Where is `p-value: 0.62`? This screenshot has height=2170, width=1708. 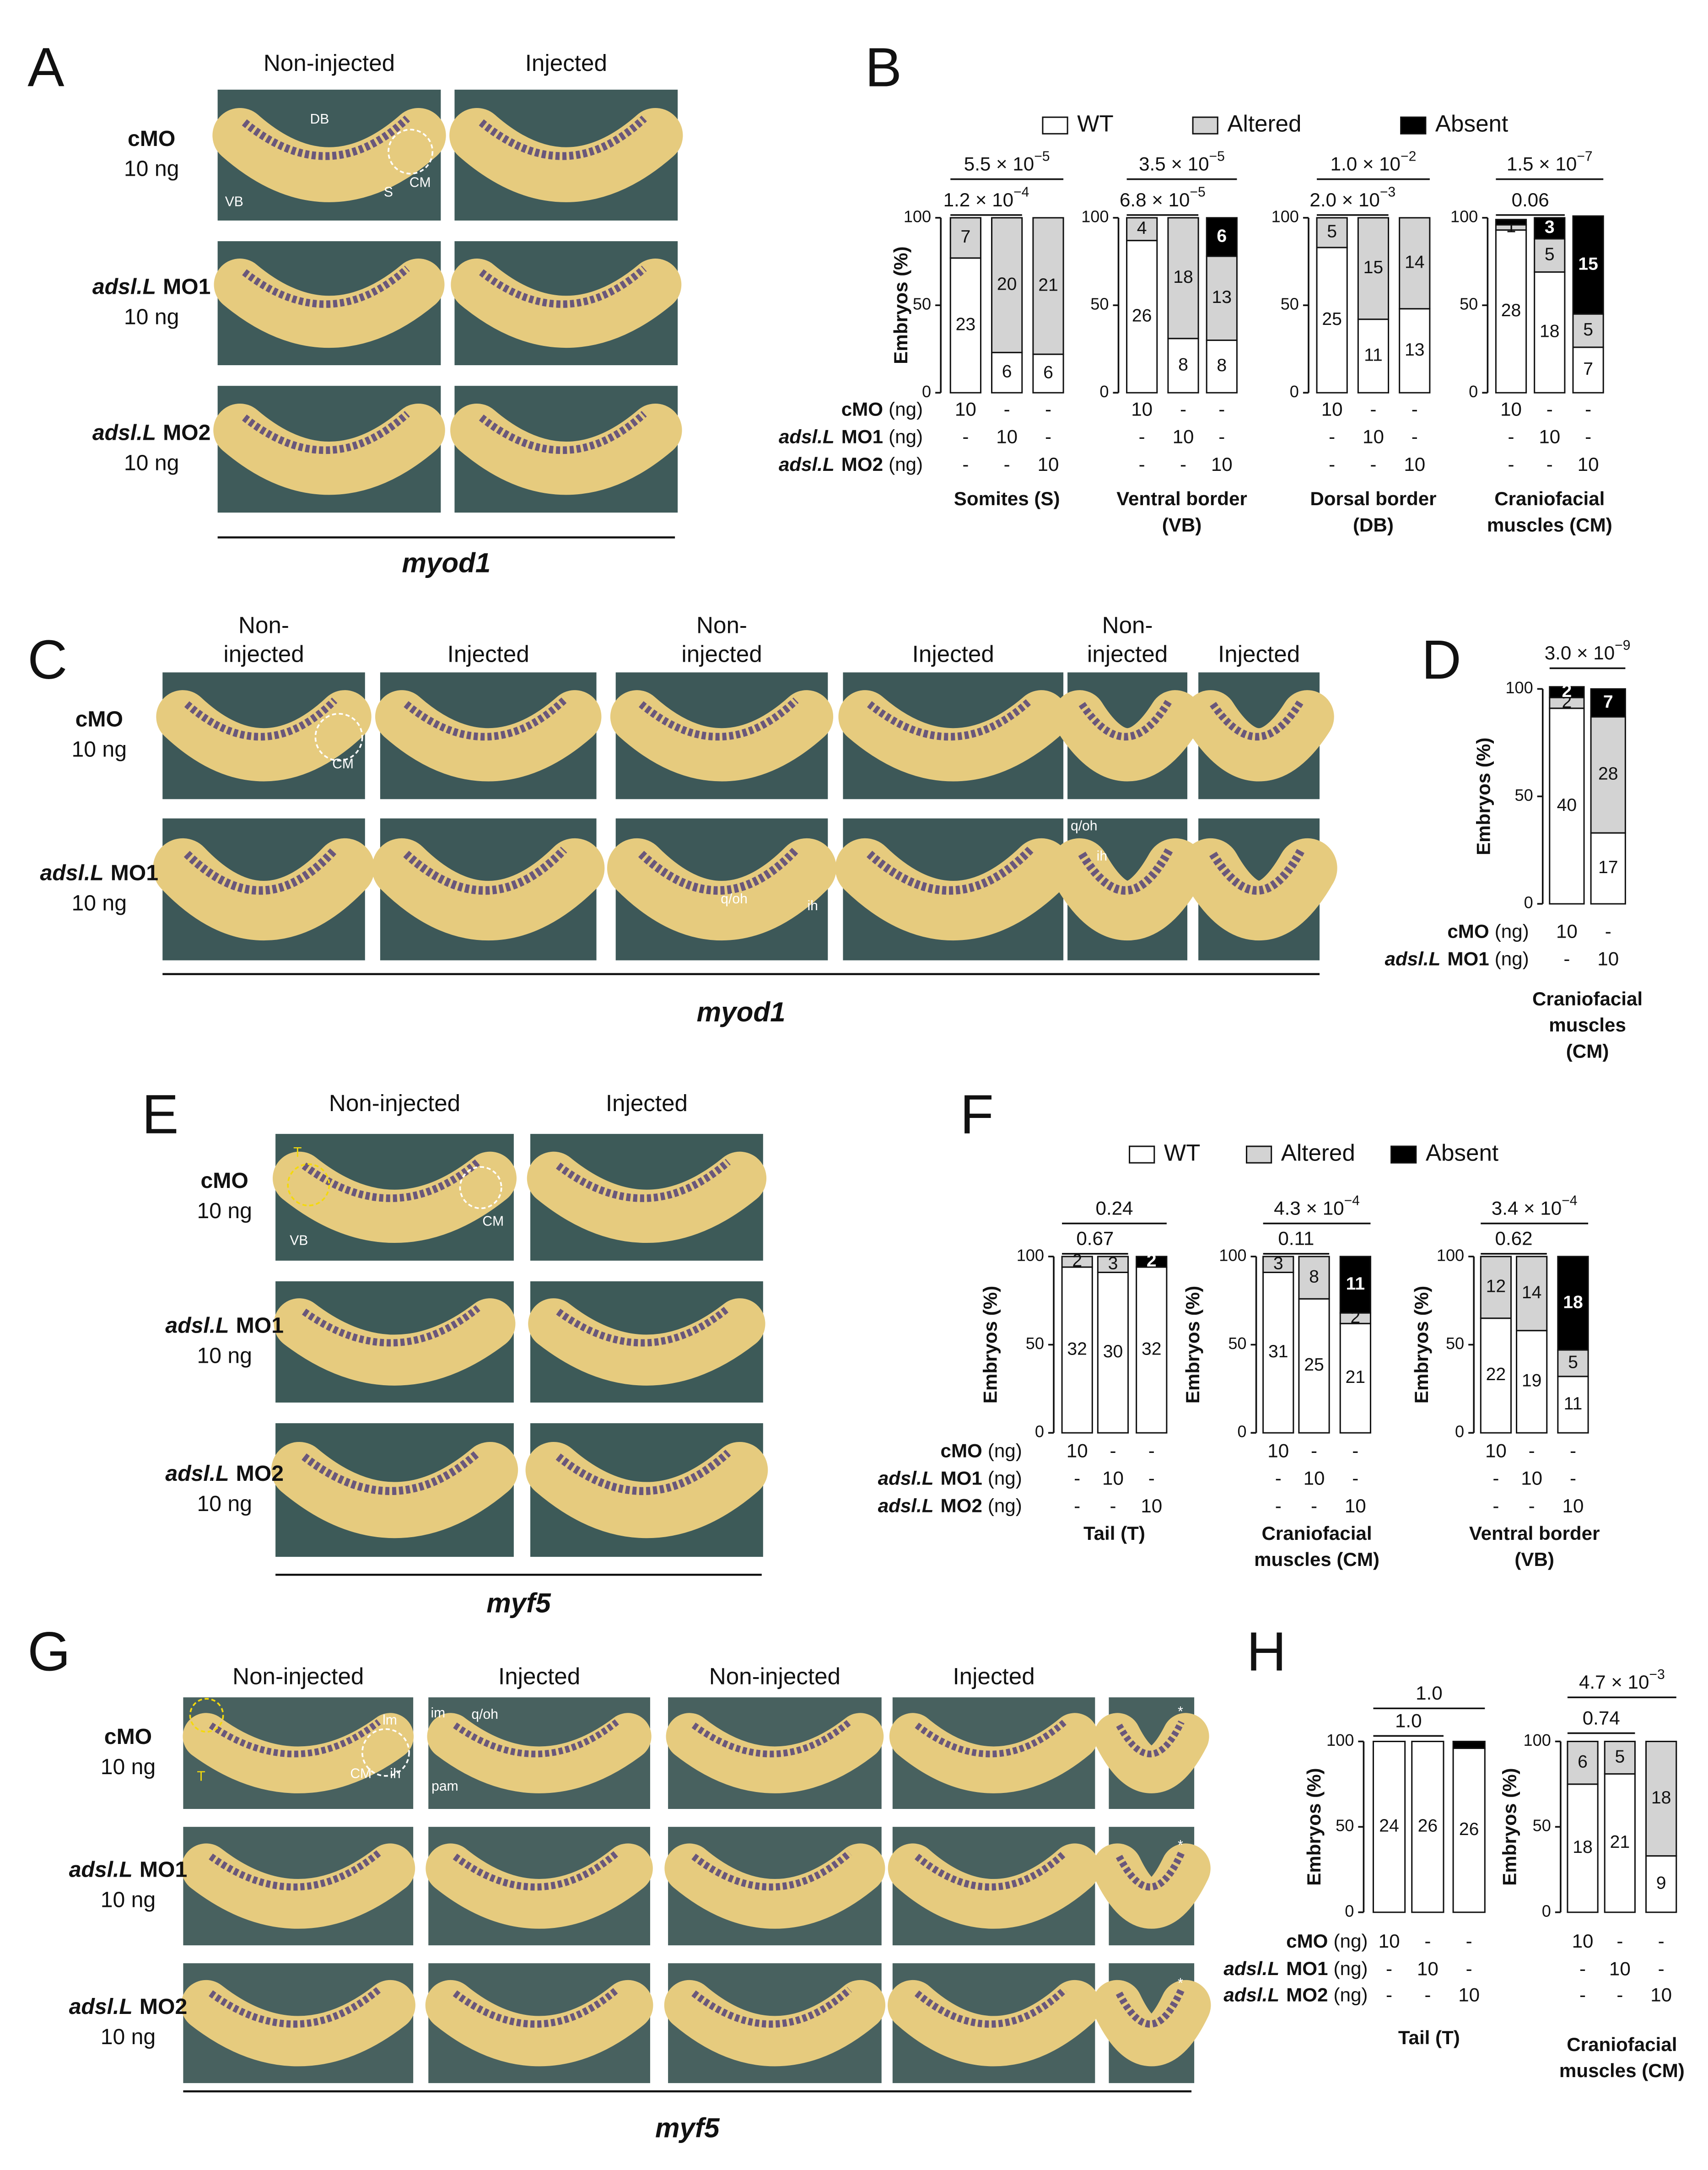 p-value: 0.62 is located at coordinates (1514, 1238).